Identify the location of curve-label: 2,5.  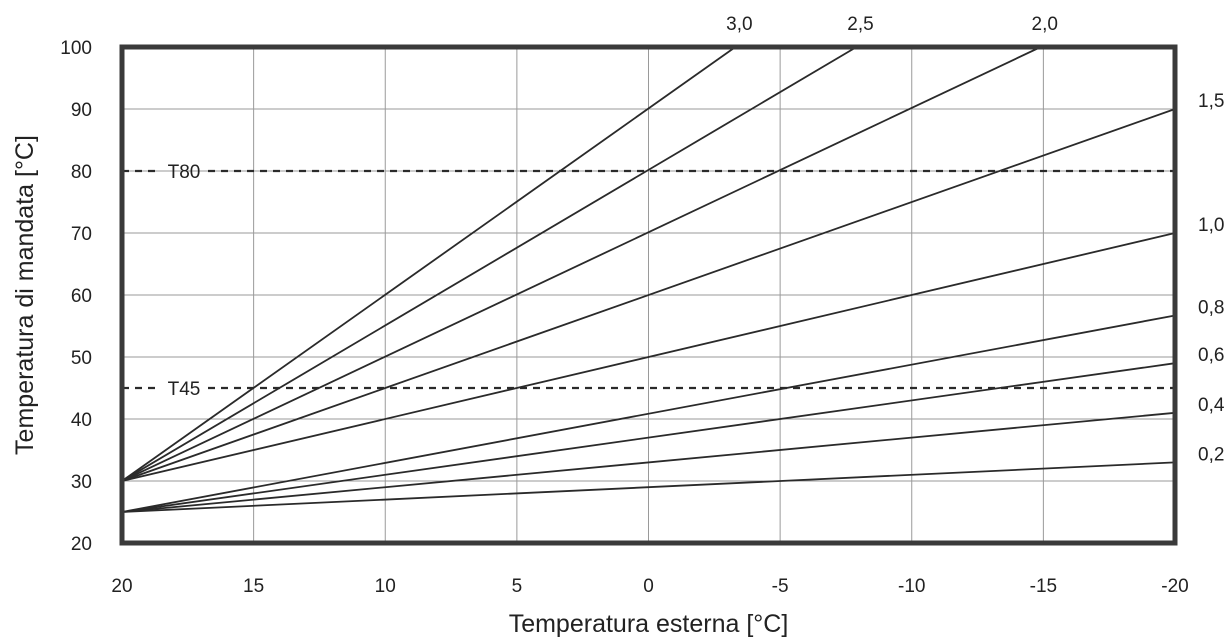
(860, 24).